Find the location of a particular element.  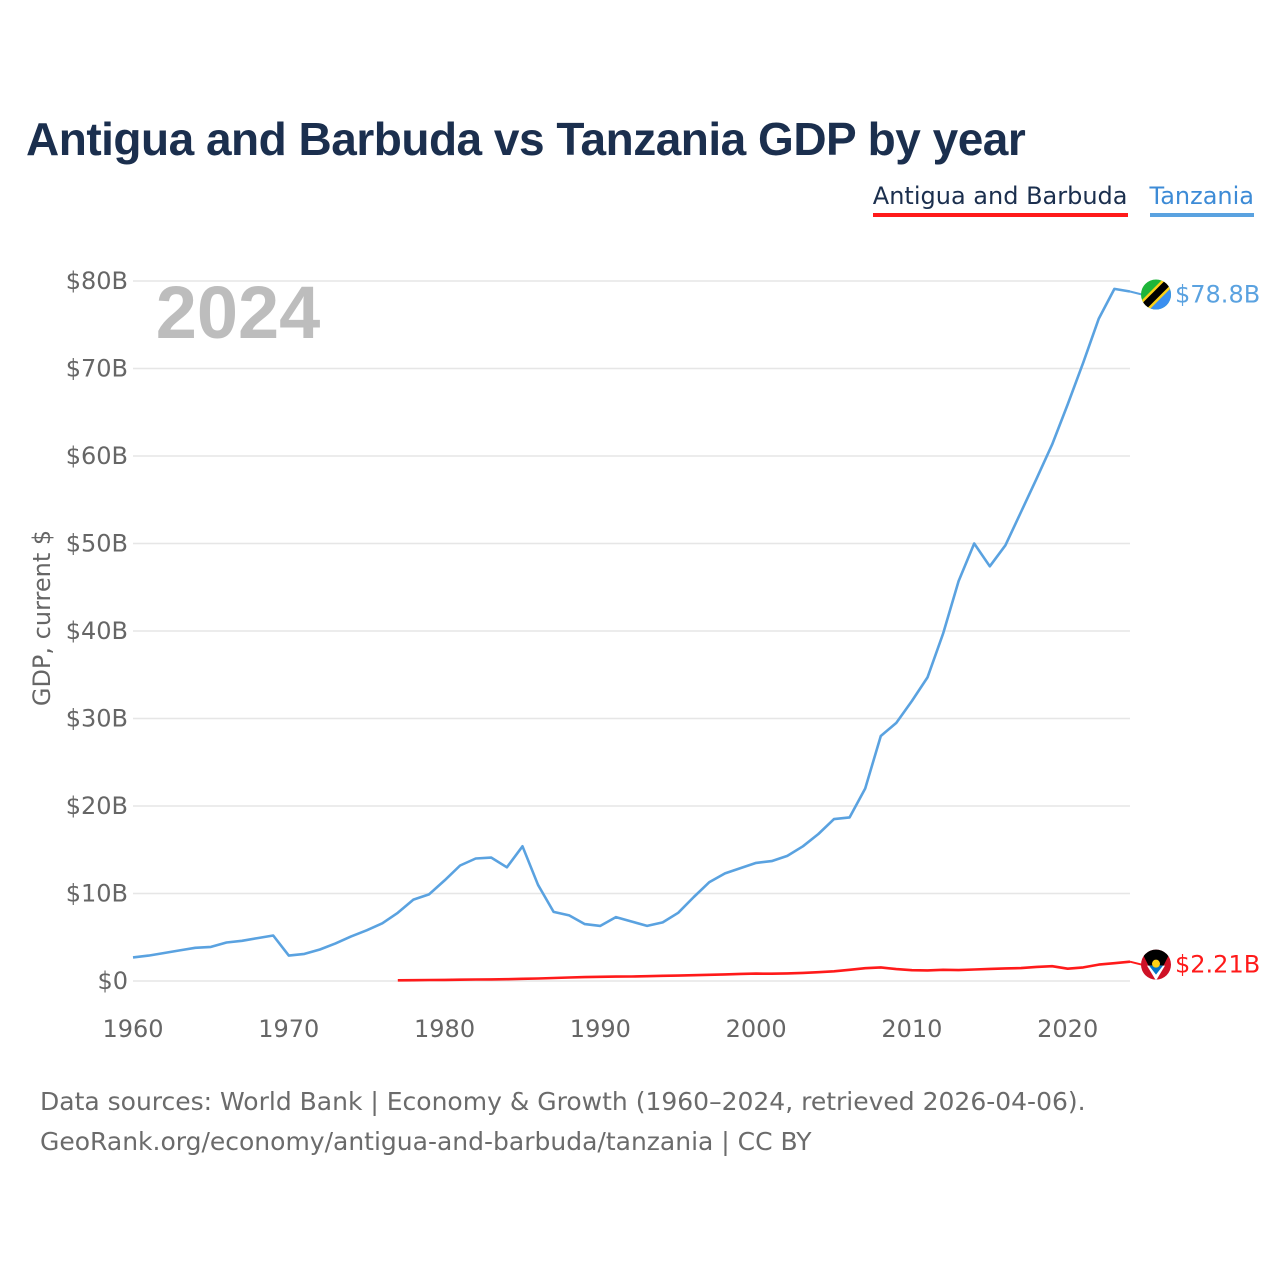

current-year-label: 2024 is located at coordinates (238, 312).